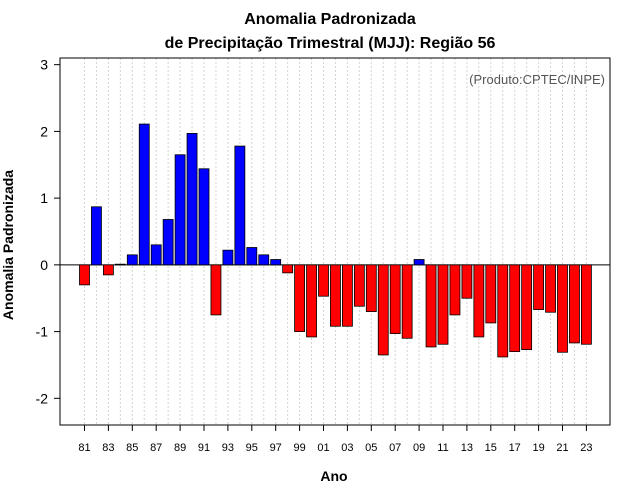 The image size is (640, 500). I want to click on chart-title: Anomalia Padronizada, so click(330, 19).